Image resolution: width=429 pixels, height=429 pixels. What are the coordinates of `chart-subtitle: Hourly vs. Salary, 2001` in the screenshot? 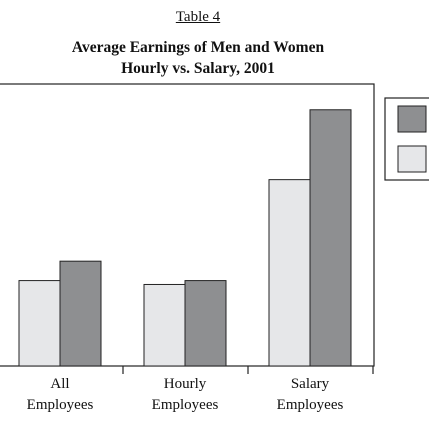 It's located at (198, 68).